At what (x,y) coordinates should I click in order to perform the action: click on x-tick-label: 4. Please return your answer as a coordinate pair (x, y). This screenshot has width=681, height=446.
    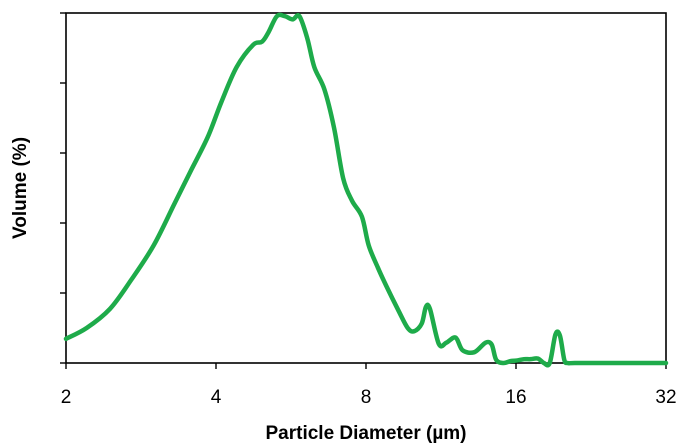
    Looking at the image, I should click on (216, 397).